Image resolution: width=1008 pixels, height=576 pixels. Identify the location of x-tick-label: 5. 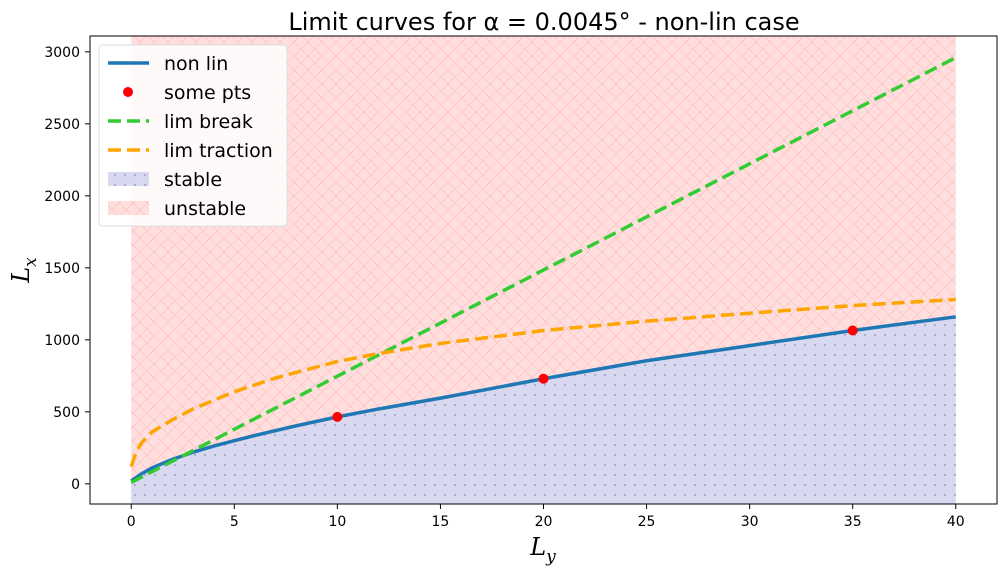
(234, 522).